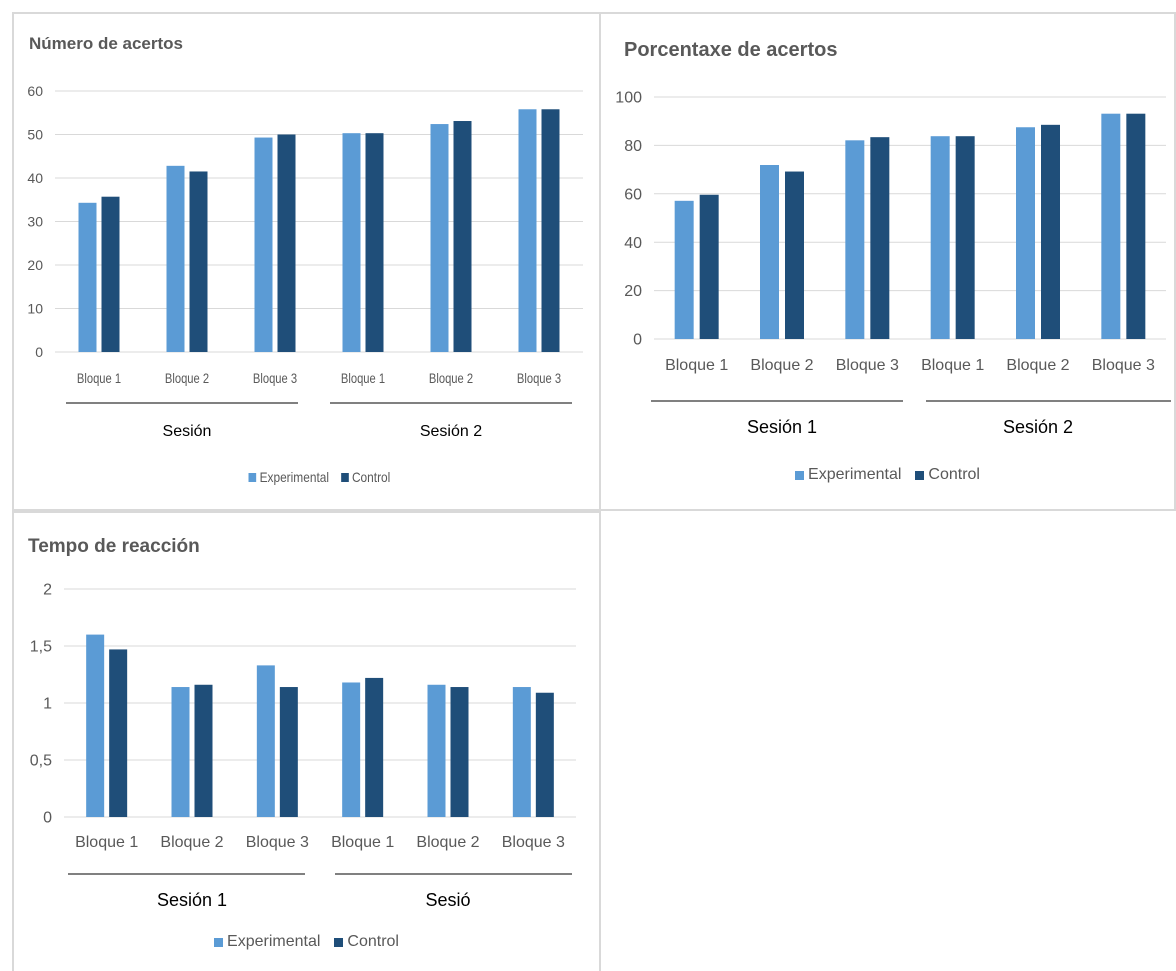 This screenshot has width=1176, height=971. I want to click on y-tick-label: 0,5, so click(41, 761).